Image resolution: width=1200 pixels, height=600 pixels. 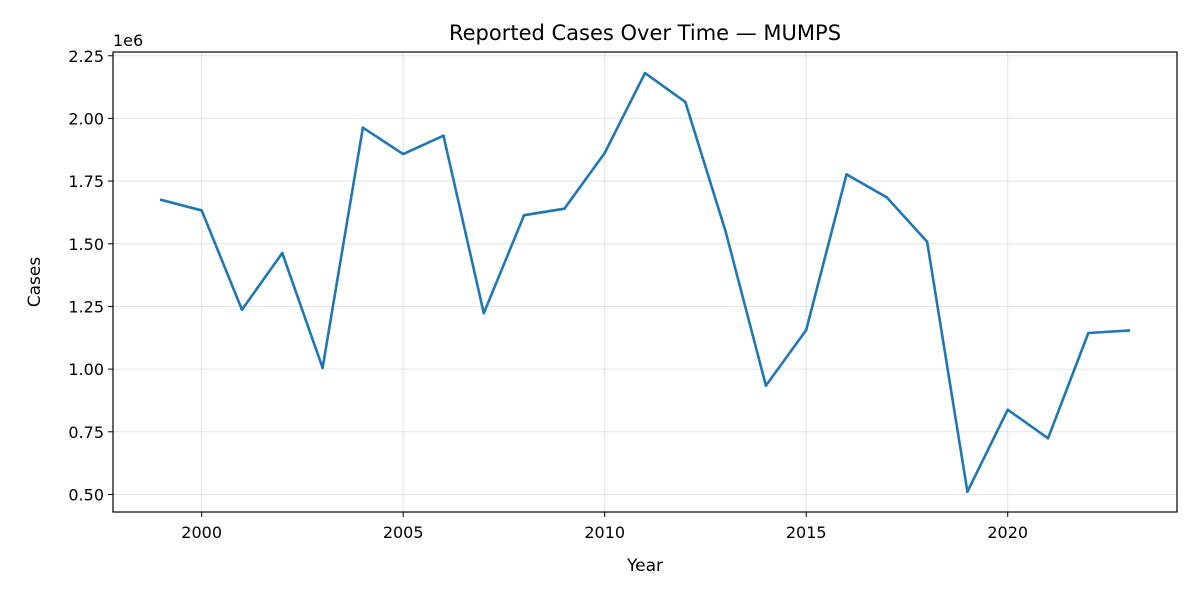 I want to click on y-tick-label: 1.00, so click(x=86, y=369).